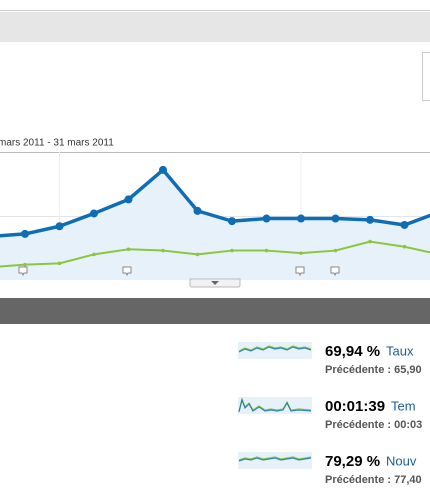 Image resolution: width=430 pixels, height=492 pixels. I want to click on metric-previous: Précédente : 77,40, so click(373, 480).